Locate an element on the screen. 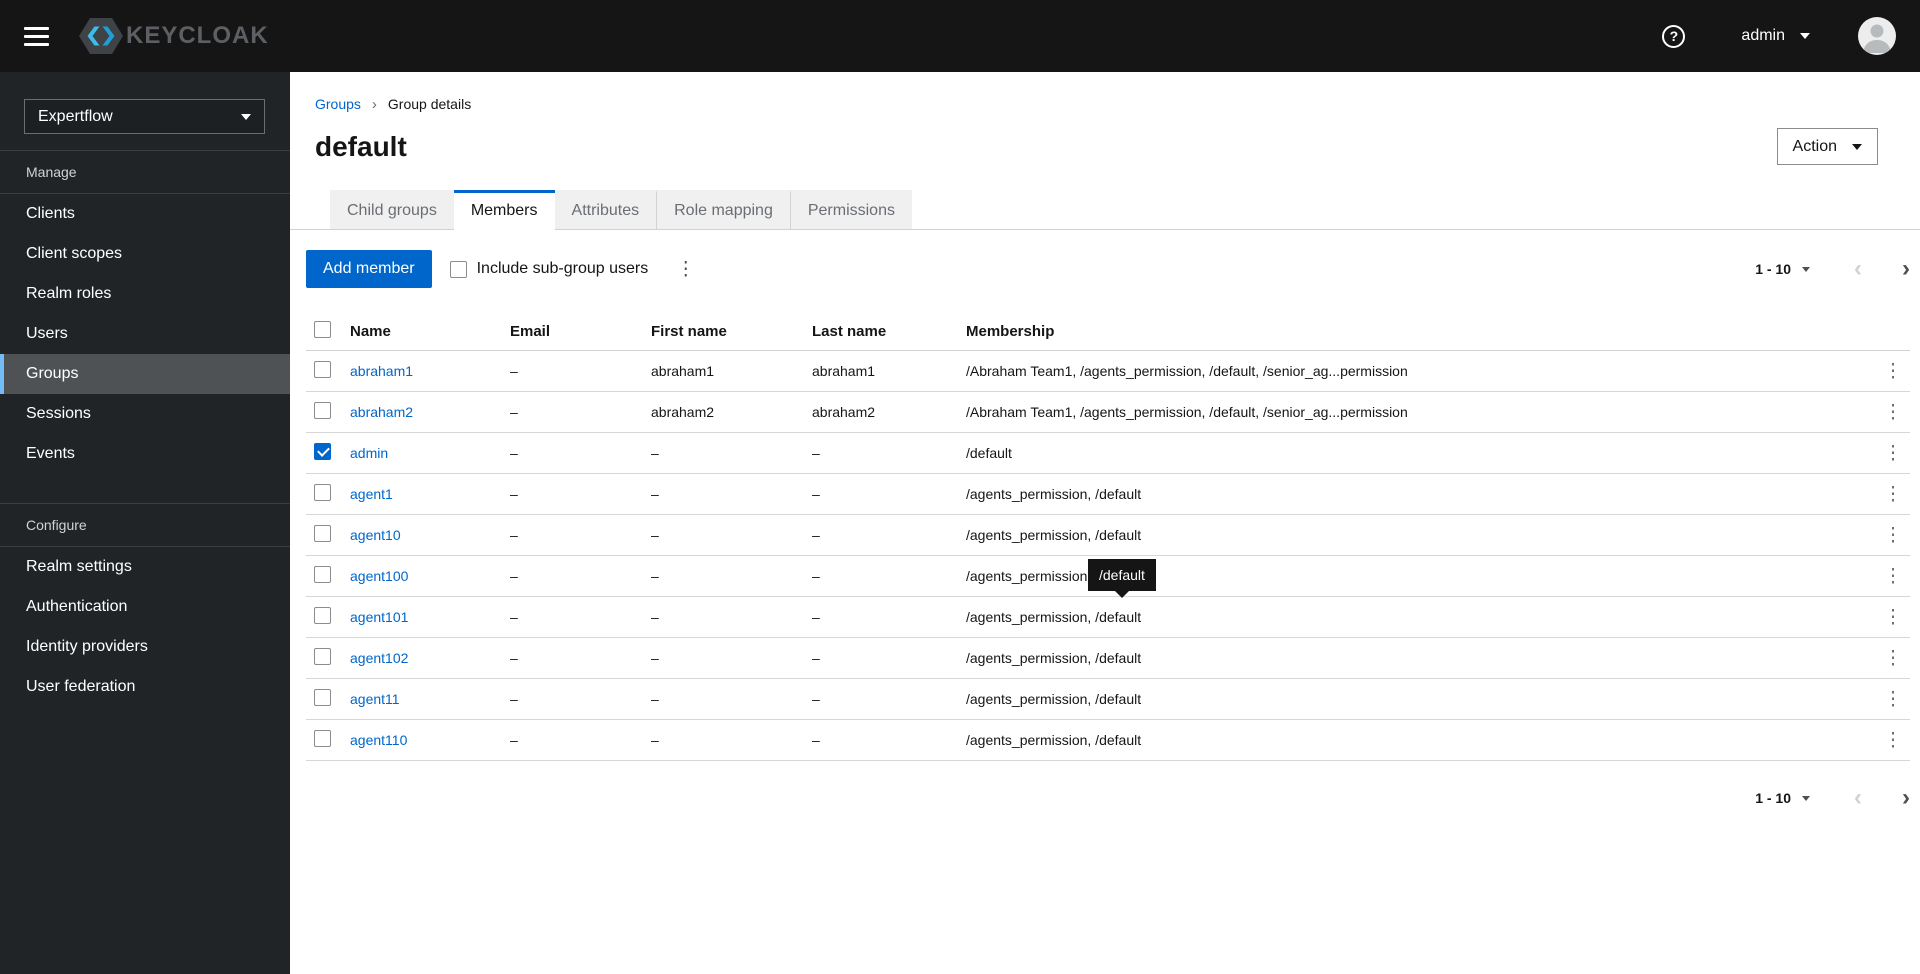 Image resolution: width=1920 pixels, height=974 pixels. member-name-link: admin is located at coordinates (369, 453).